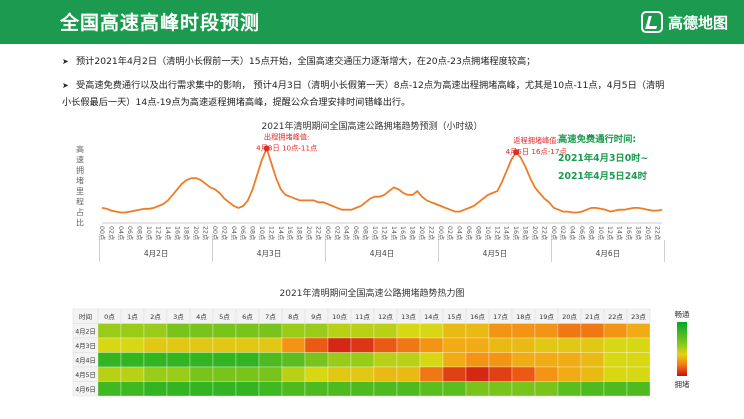  What do you see at coordinates (536, 151) in the screenshot?
I see `peak-annotation-text: 4月5日 16点-17点` at bounding box center [536, 151].